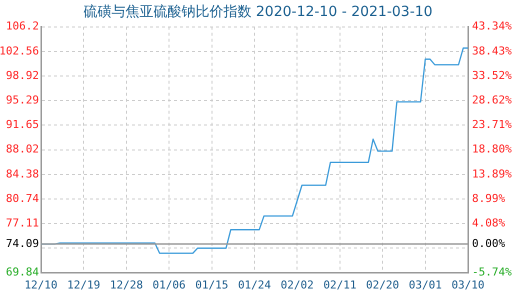 The height and width of the screenshot is (300, 520). Describe the element at coordinates (126, 285) in the screenshot. I see `x-tick-label: 12/28` at that location.